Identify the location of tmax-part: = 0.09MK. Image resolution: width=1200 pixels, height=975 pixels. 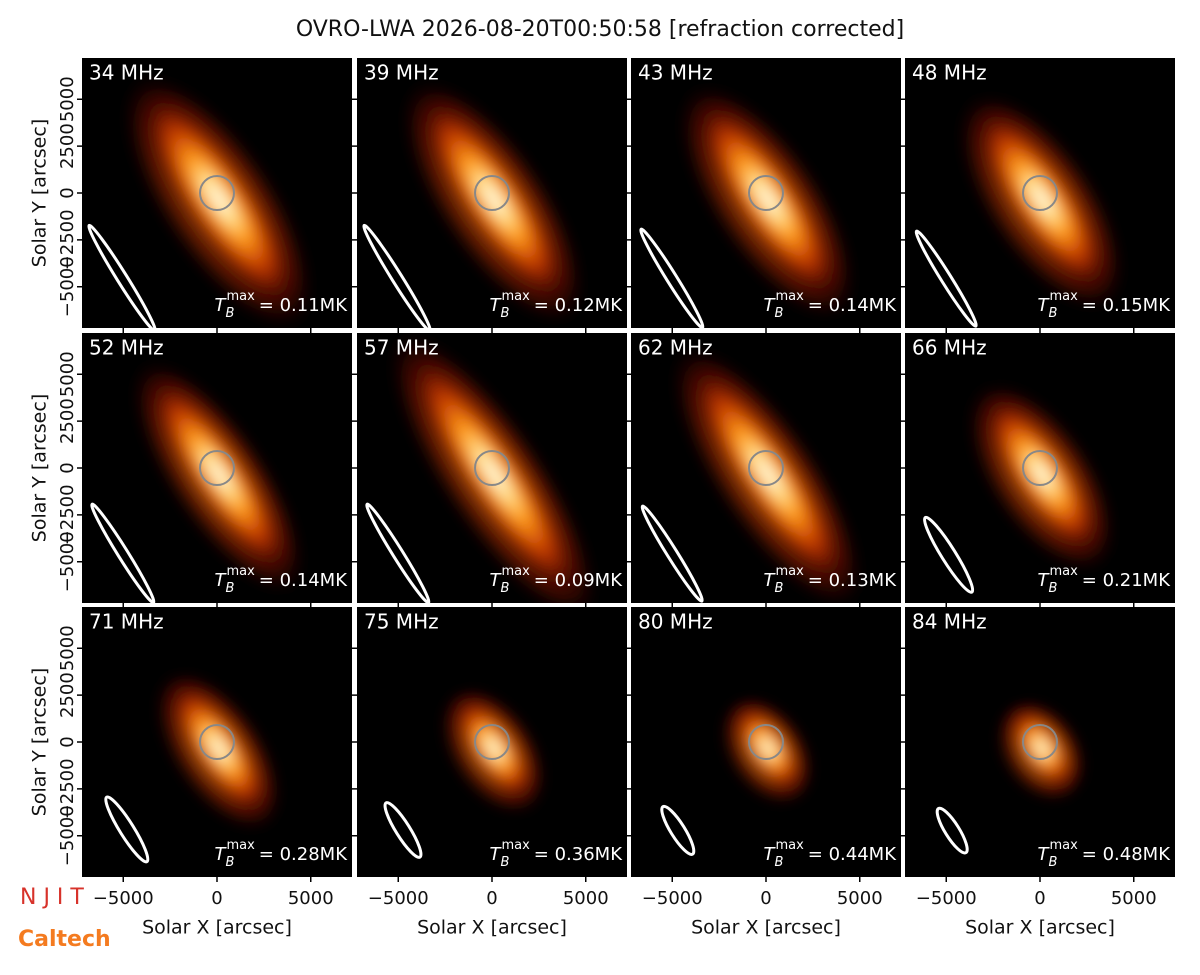
(578, 580).